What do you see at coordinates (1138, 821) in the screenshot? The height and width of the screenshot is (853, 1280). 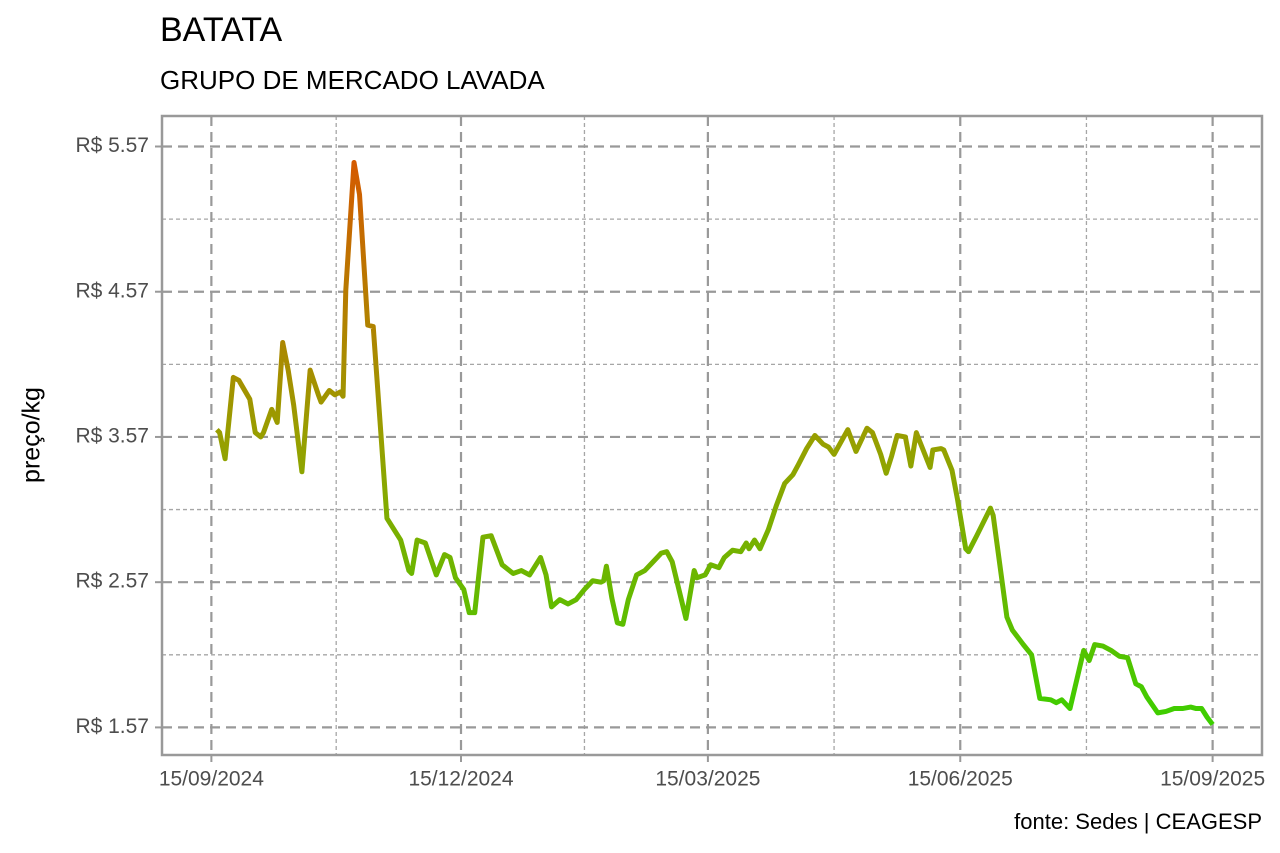 I see `caption: fonte: Sedes | CEAGESP` at bounding box center [1138, 821].